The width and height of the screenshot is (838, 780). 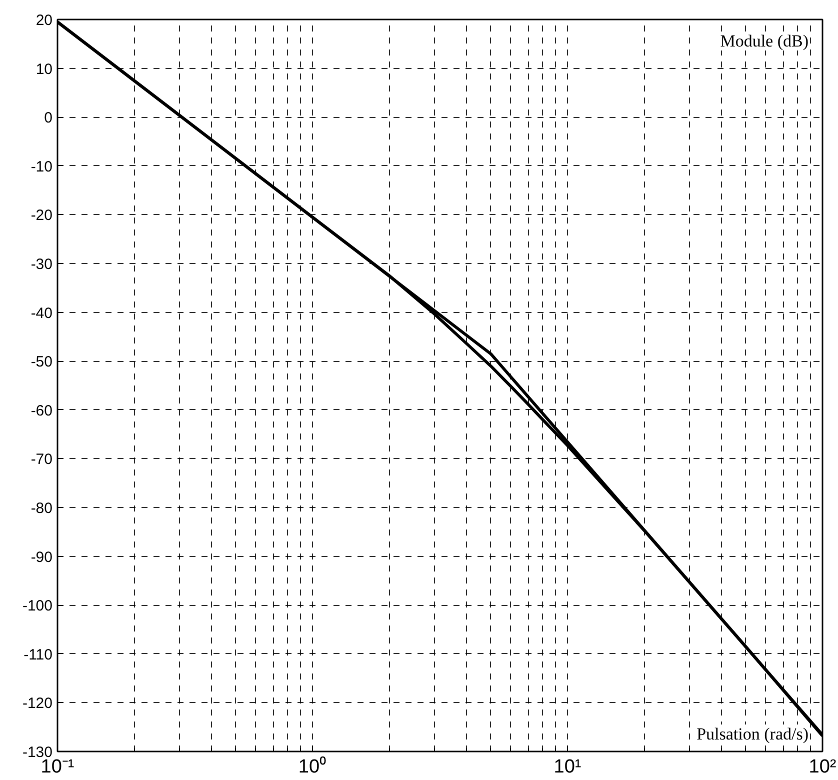 What do you see at coordinates (41, 215) in the screenshot?
I see `y-tick-label: -20` at bounding box center [41, 215].